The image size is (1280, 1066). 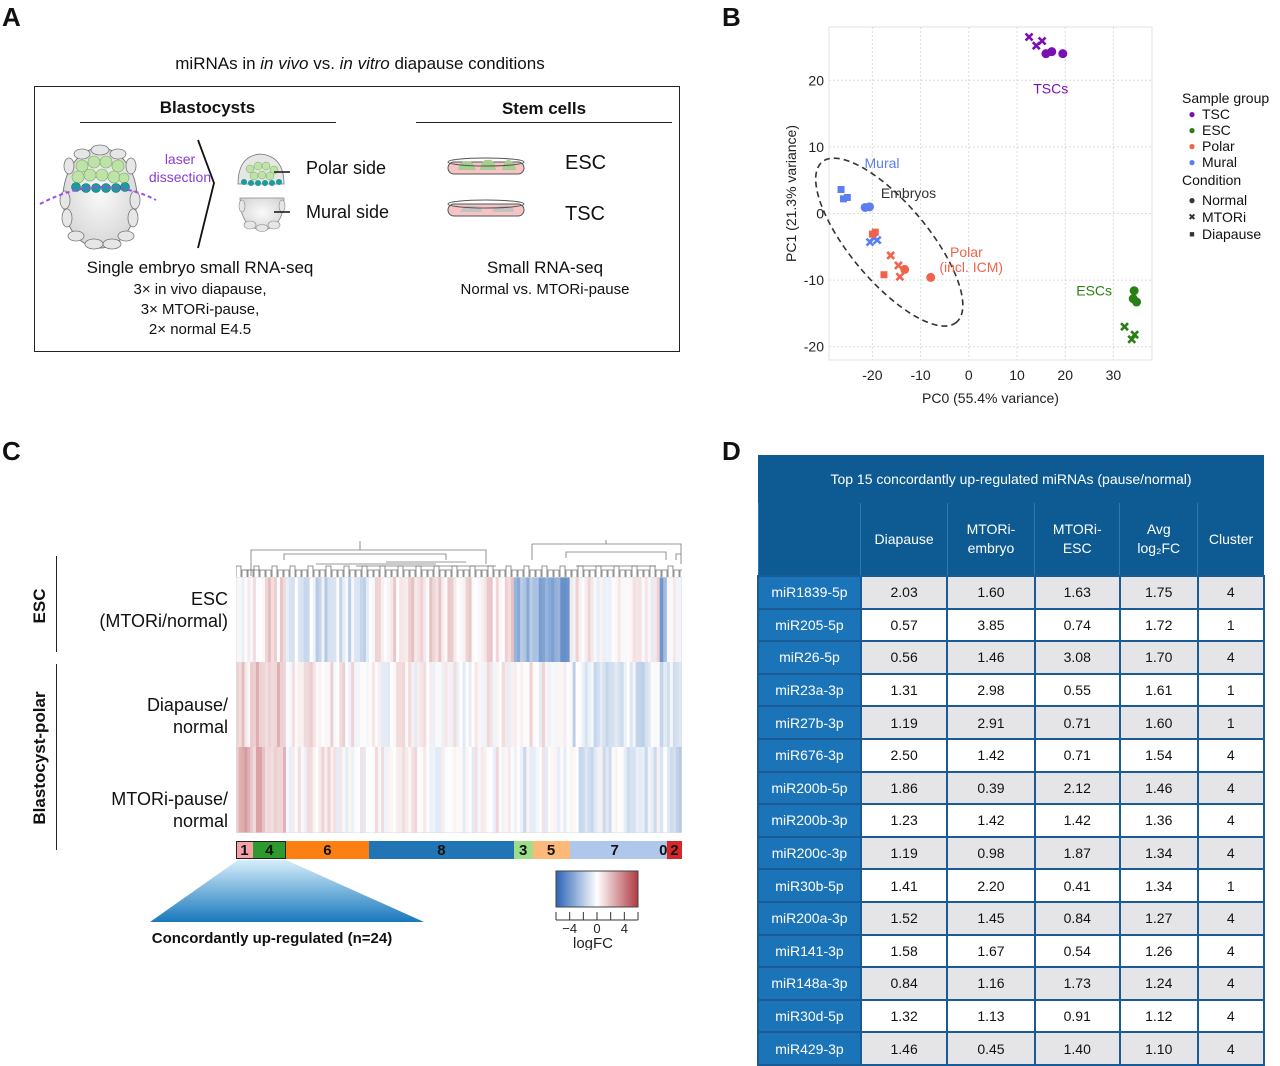 I want to click on panel-a-letter: A, so click(x=11, y=17).